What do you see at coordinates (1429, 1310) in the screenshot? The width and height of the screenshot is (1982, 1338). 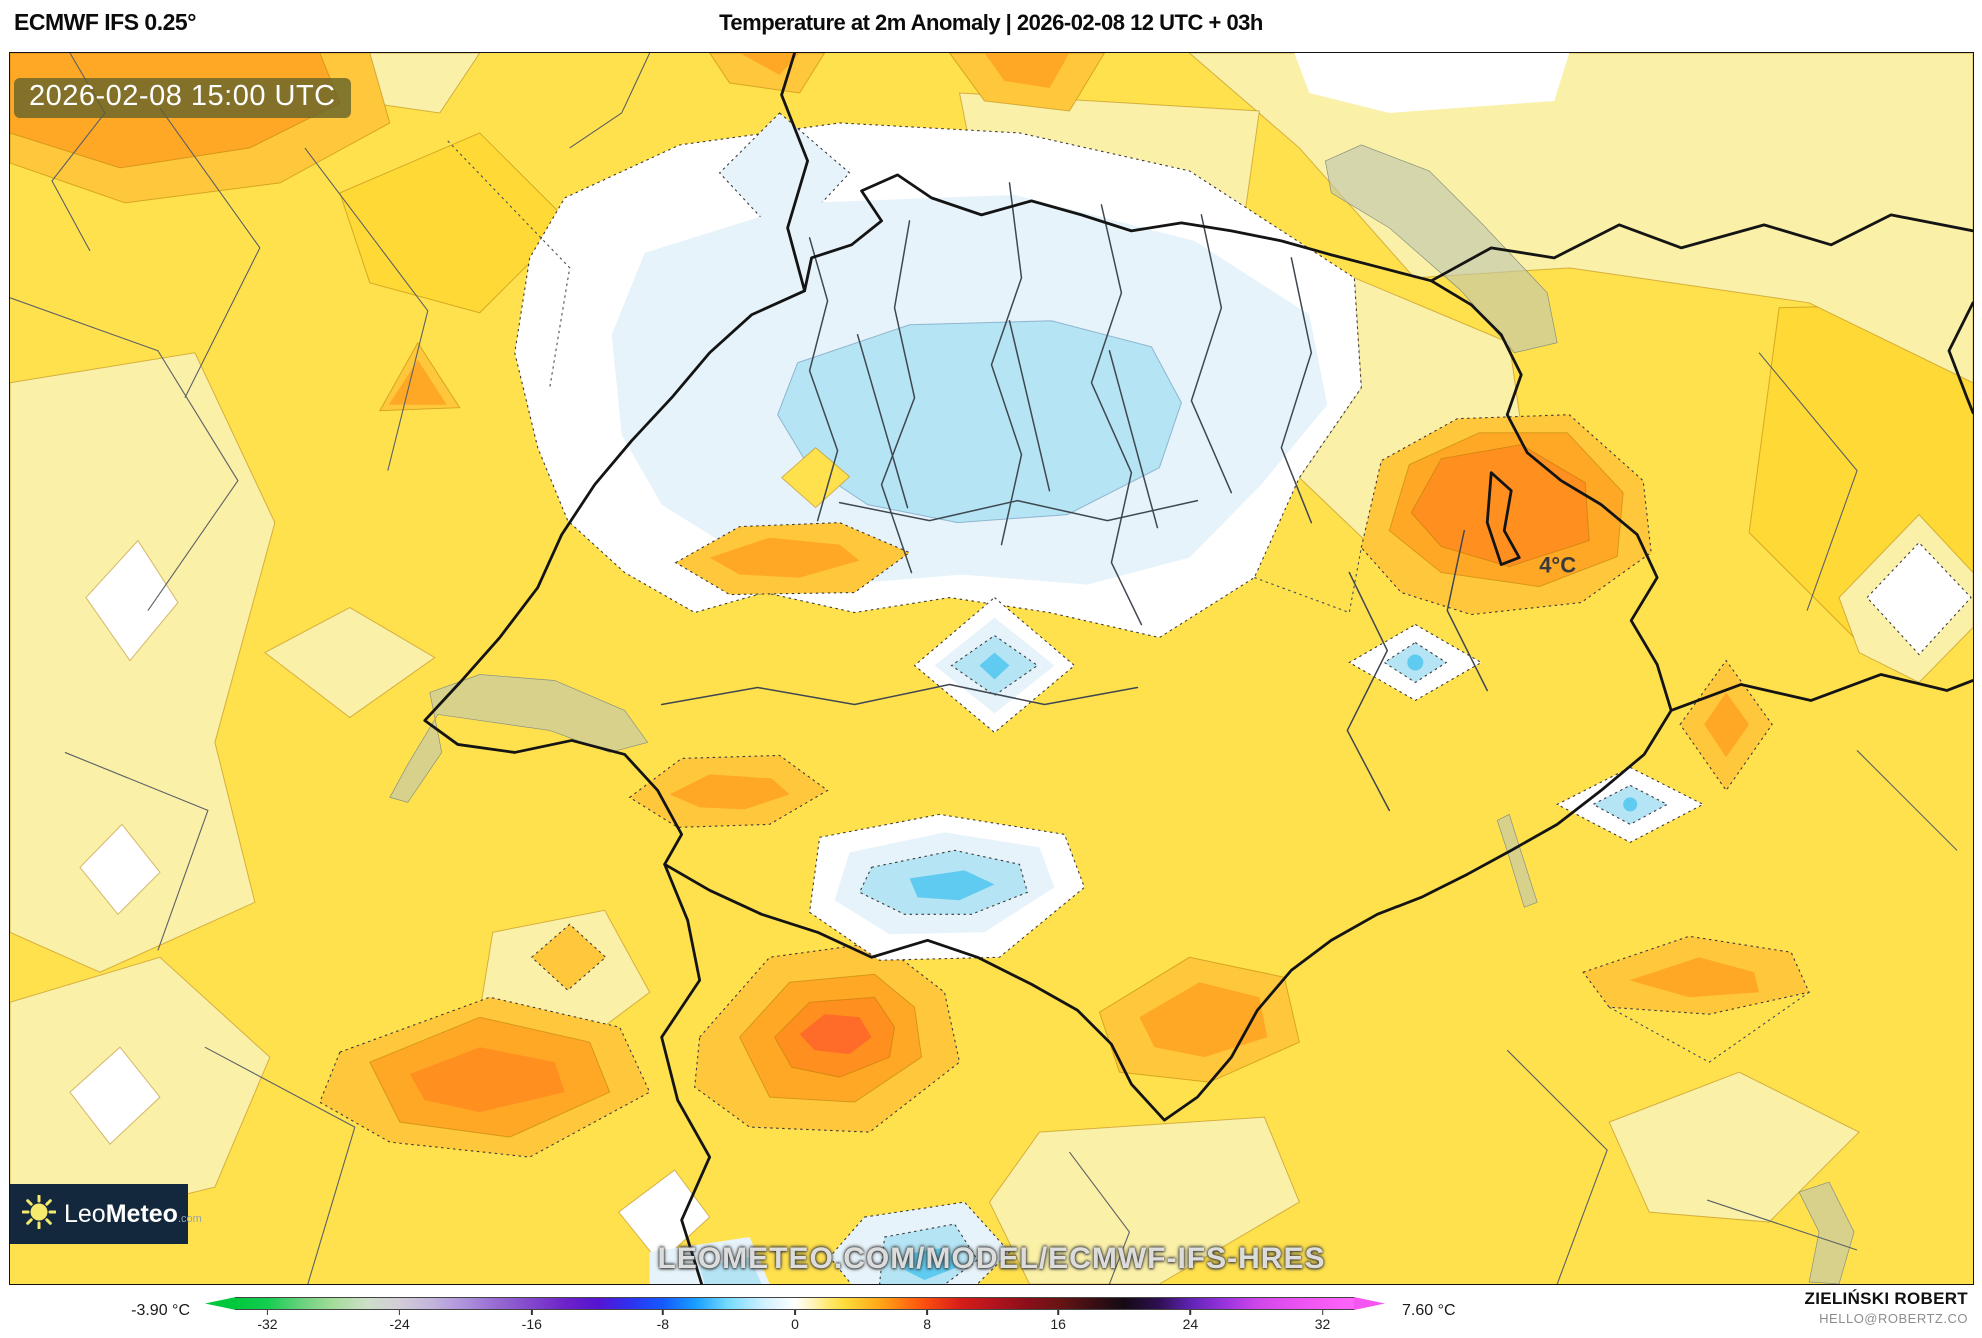 I see `colorbar-max-label: 7.60 °C` at bounding box center [1429, 1310].